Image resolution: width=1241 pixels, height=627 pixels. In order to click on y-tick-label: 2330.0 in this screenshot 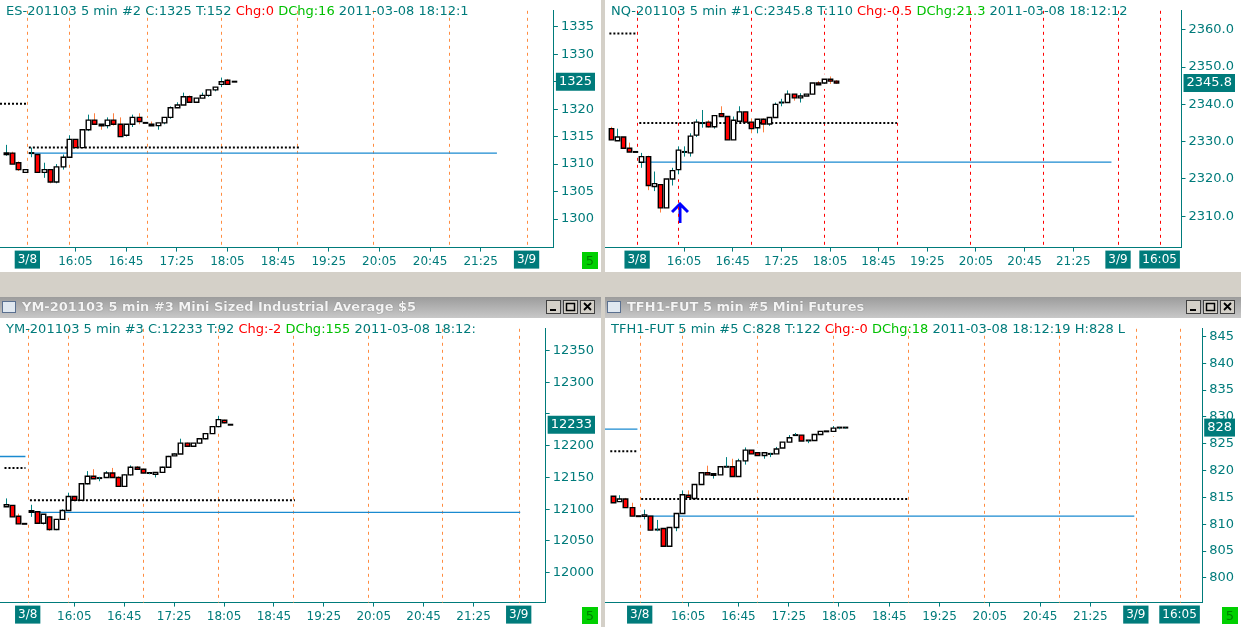, I will do `click(1211, 141)`.